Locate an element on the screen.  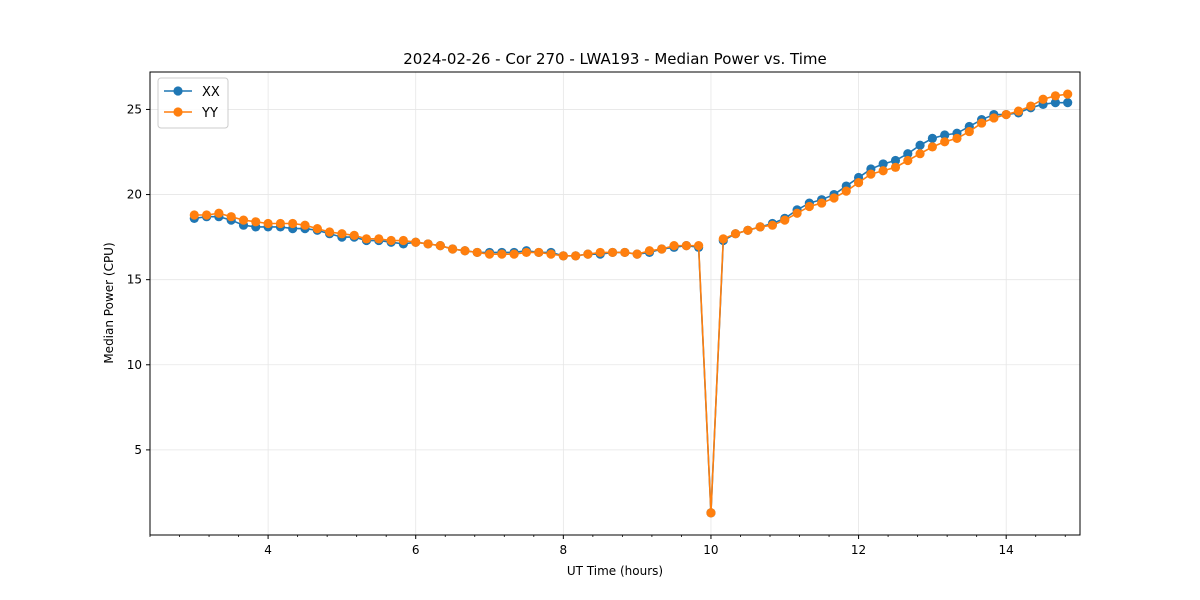
legend-label: XX is located at coordinates (211, 92).